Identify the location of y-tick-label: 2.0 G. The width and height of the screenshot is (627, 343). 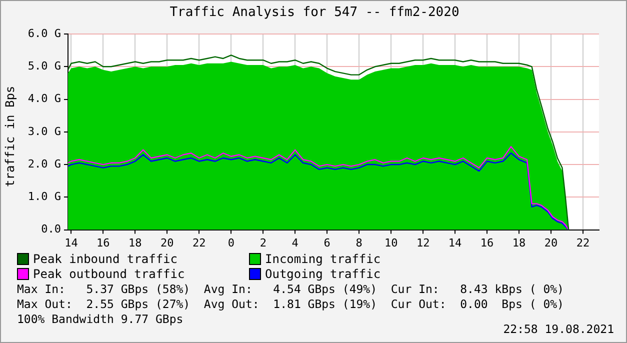
(44, 163).